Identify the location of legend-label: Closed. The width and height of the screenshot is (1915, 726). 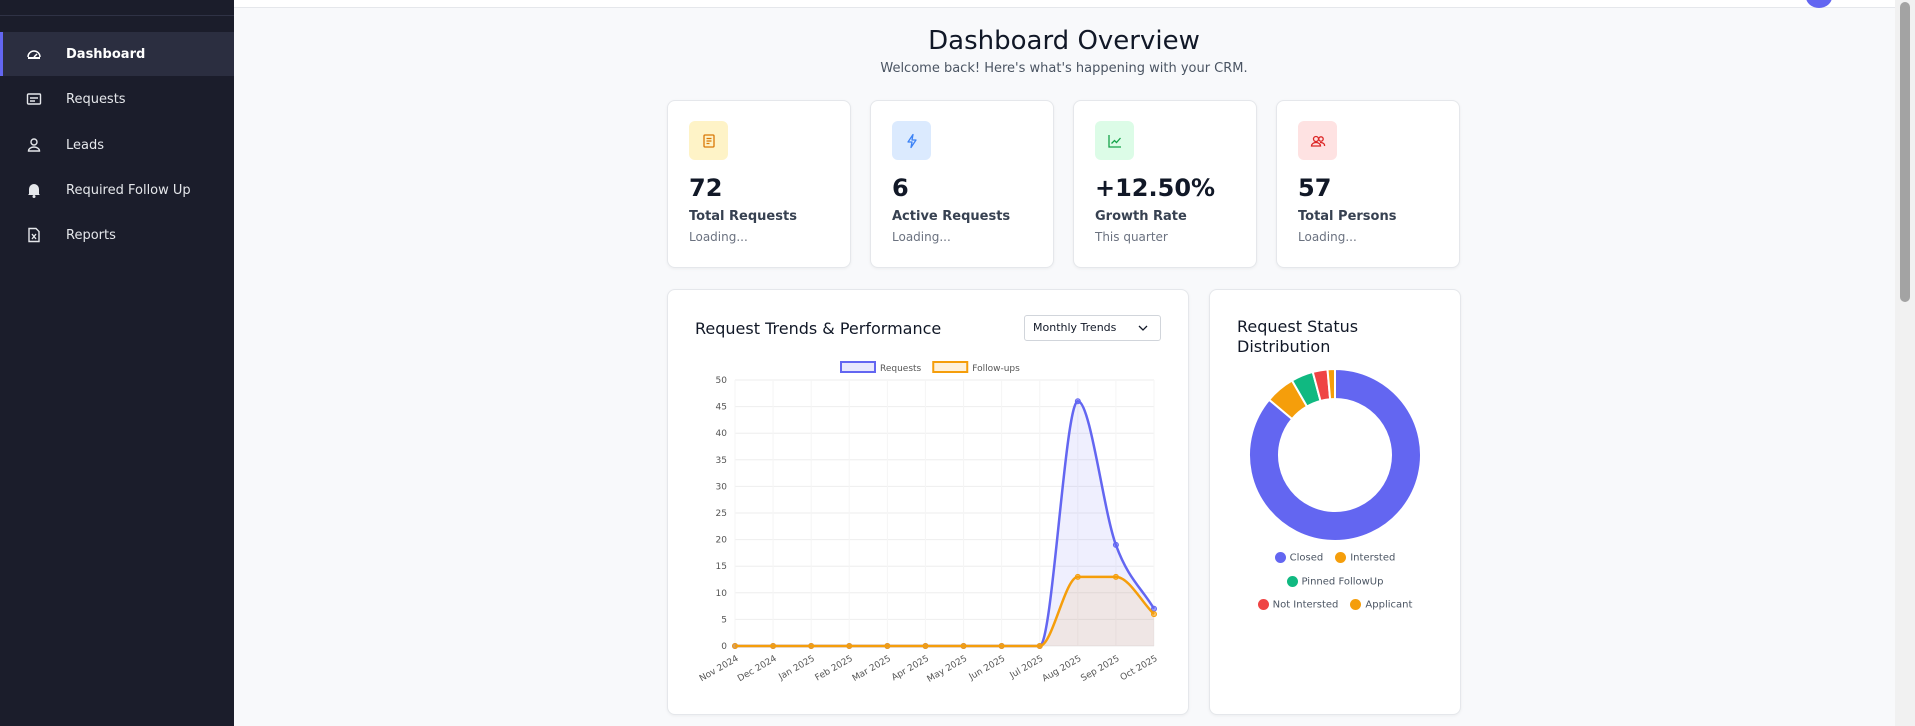
(1306, 558).